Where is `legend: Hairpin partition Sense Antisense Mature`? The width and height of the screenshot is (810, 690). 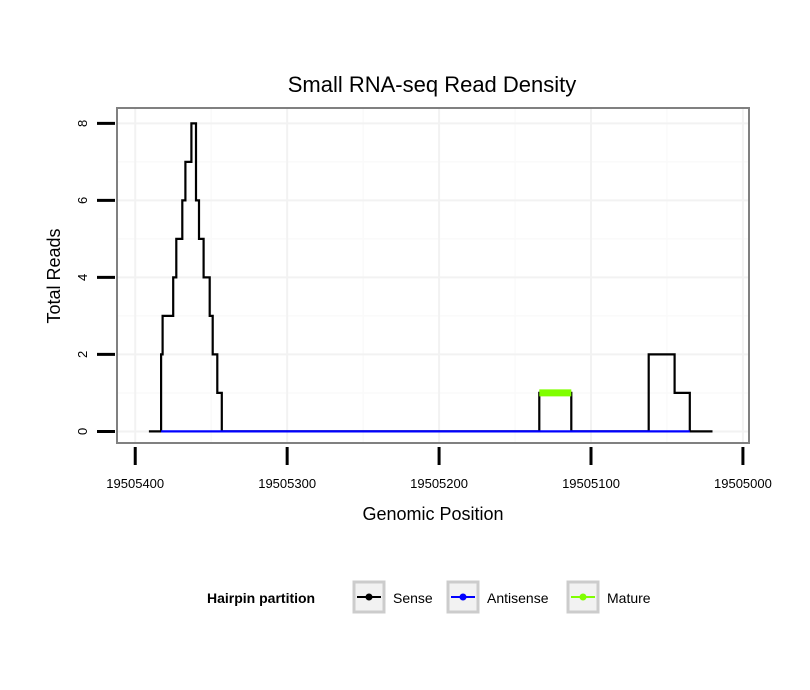
legend: Hairpin partition Sense Antisense Mature is located at coordinates (429, 597).